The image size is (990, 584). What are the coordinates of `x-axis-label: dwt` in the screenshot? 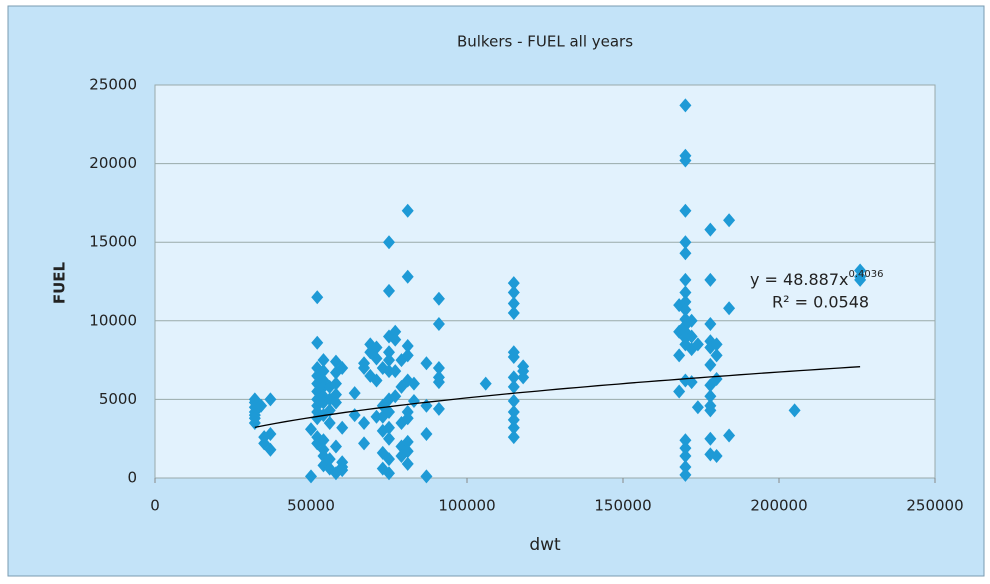 It's located at (545, 545).